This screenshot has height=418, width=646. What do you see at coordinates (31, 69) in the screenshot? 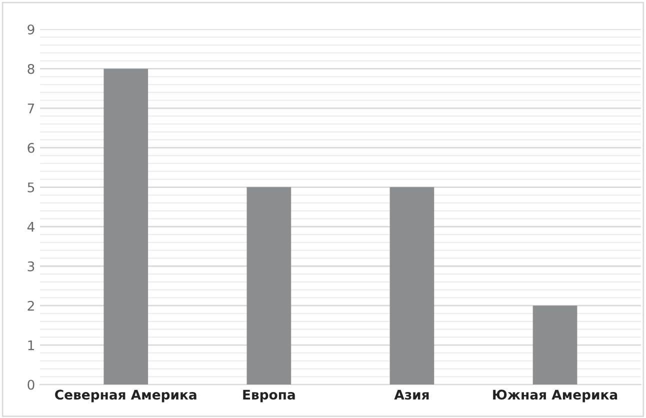
I see `y-tick-label: 8` at bounding box center [31, 69].